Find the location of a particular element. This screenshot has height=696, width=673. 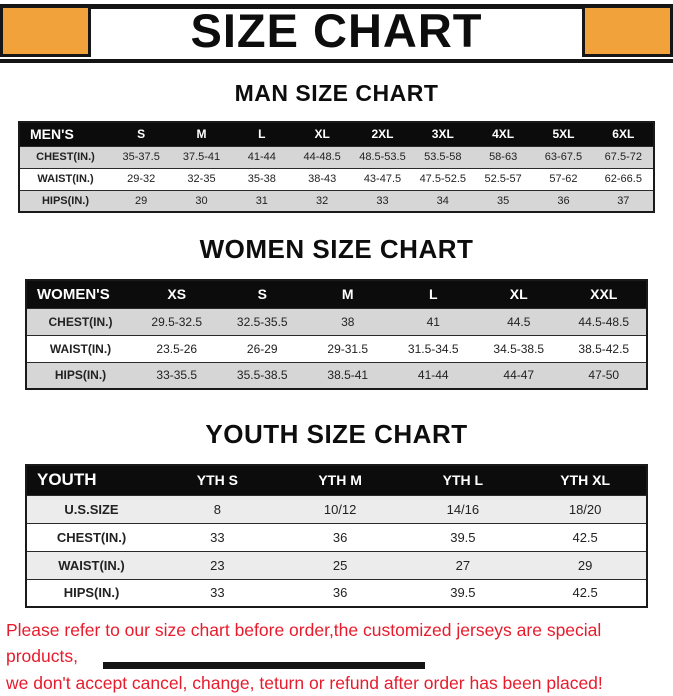

size-cell: 43-47.5 is located at coordinates (382, 178).